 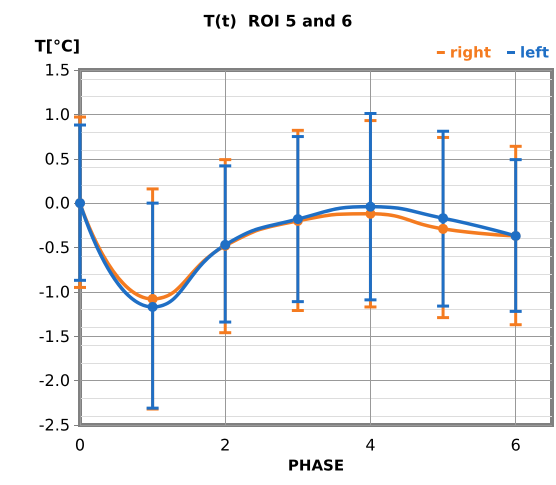 I want to click on y-tick-label: 0.5, so click(x=57, y=158).